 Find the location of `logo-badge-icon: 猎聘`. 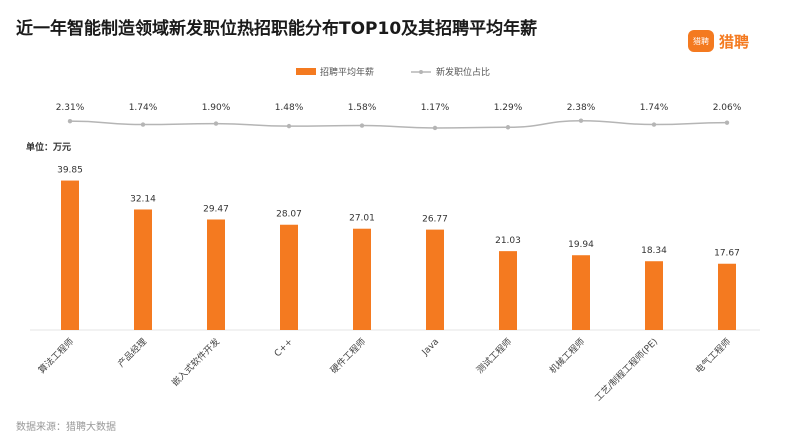

logo-badge-icon: 猎聘 is located at coordinates (701, 41).